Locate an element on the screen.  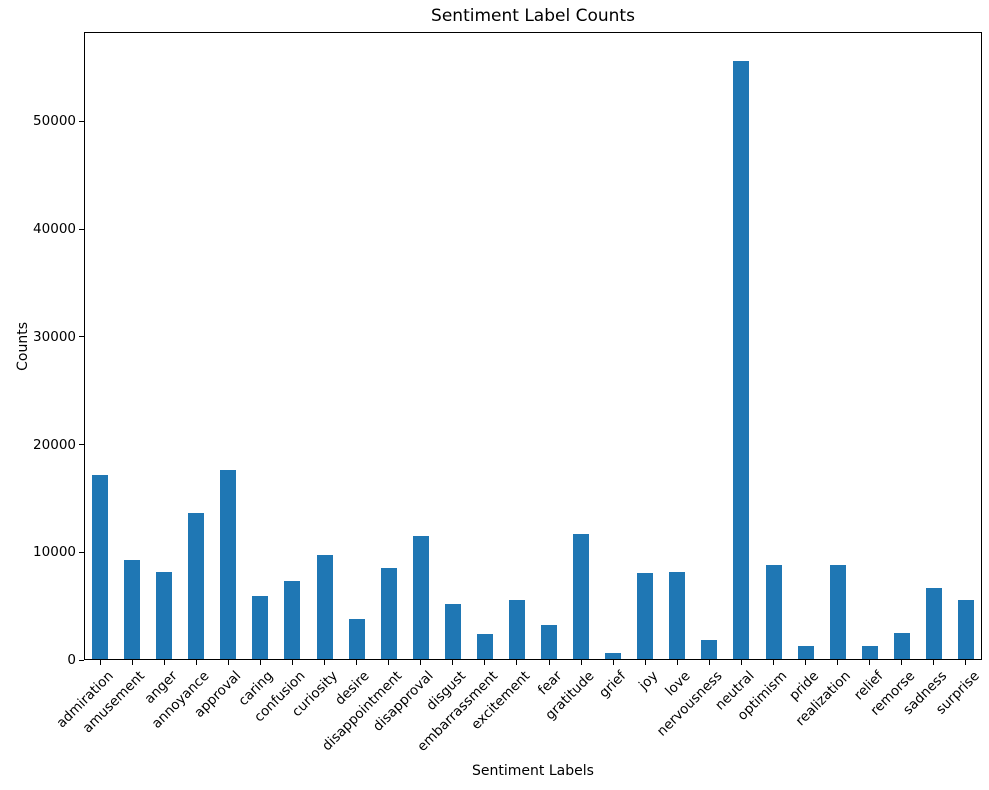
bar-sadness is located at coordinates (933, 623).